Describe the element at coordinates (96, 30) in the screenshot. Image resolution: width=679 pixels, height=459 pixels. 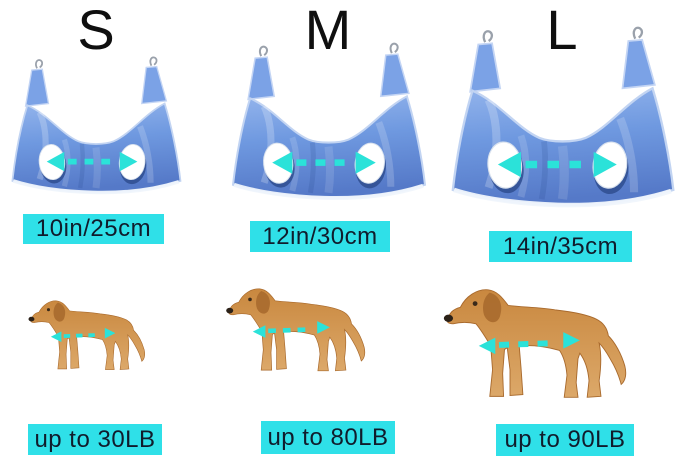
I see `size-letter-s: S` at that location.